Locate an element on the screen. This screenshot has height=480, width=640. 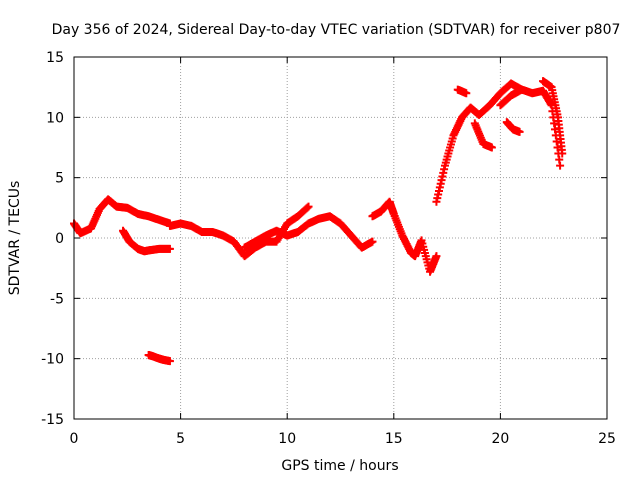
x-tick-label: 15 is located at coordinates (394, 439).